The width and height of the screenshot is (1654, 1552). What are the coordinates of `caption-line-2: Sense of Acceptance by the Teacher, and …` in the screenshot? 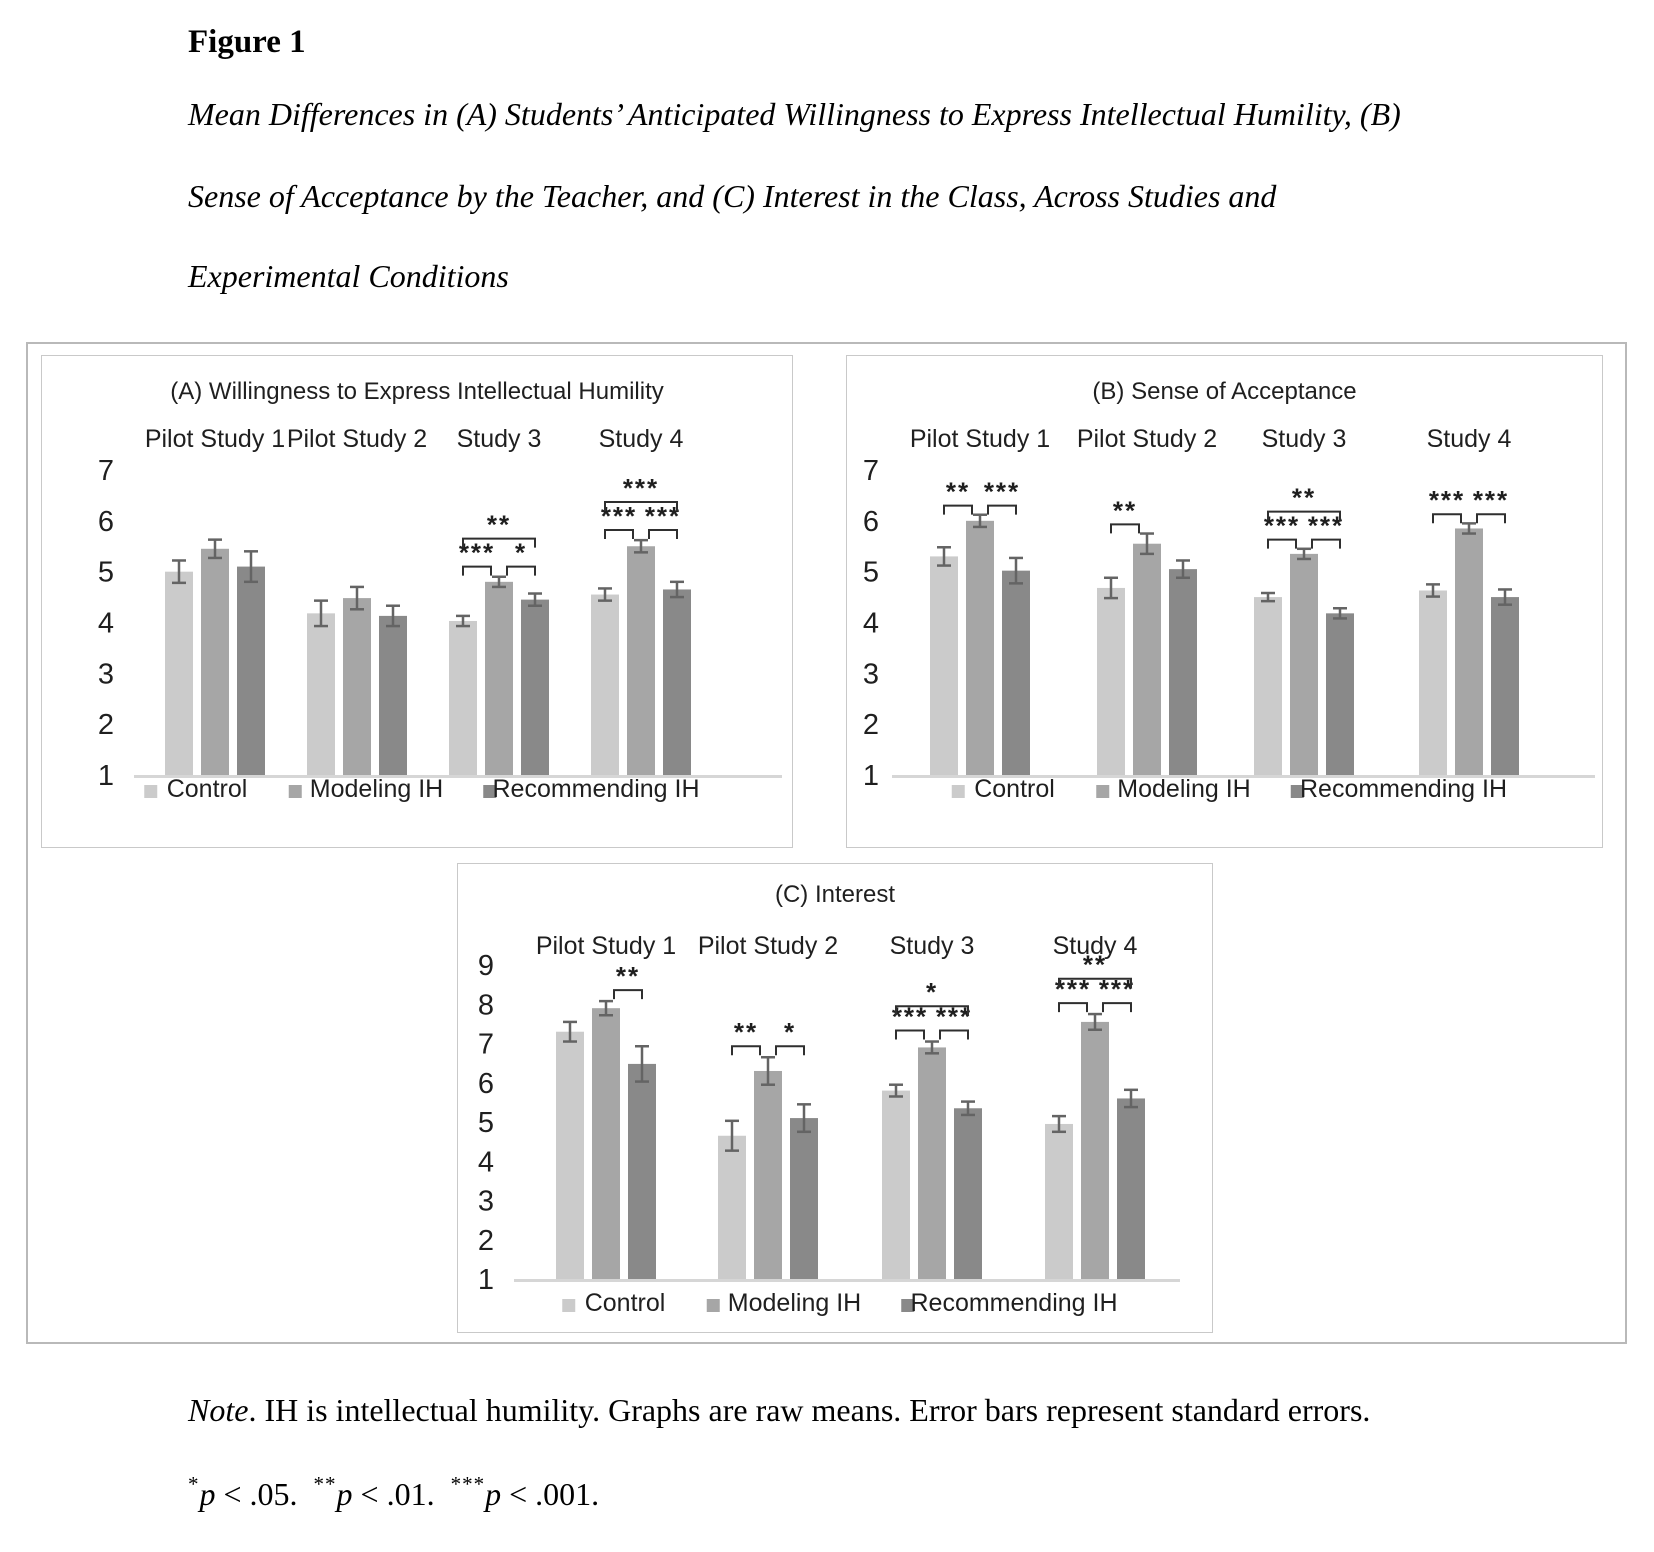 It's located at (732, 196).